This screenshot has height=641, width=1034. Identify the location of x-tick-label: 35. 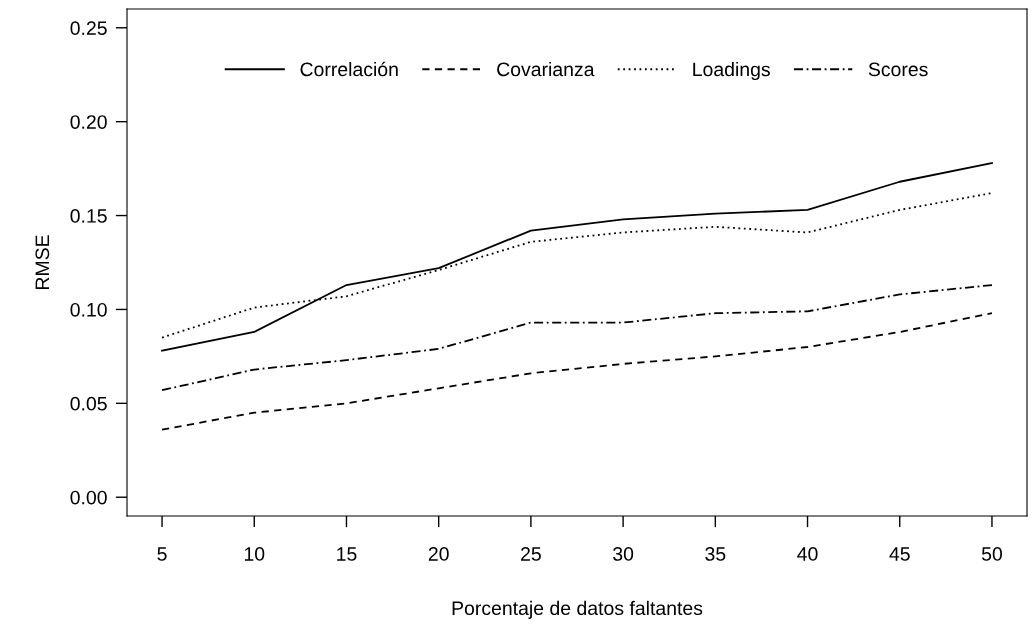
(715, 554).